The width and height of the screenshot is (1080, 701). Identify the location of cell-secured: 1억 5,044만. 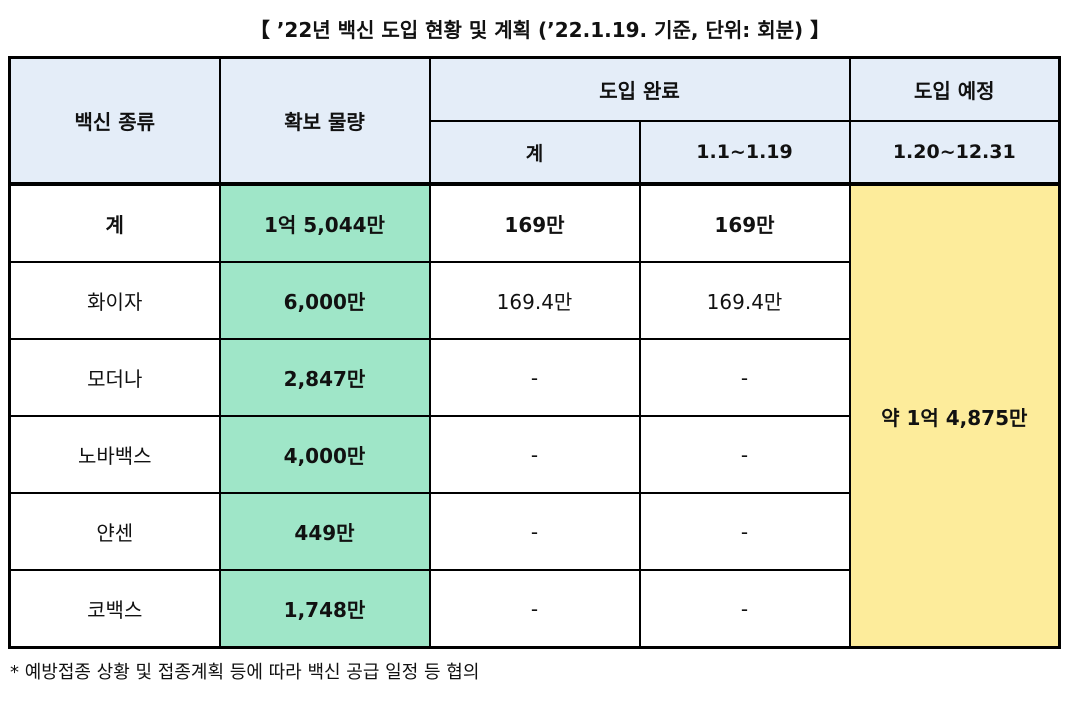
(324, 222).